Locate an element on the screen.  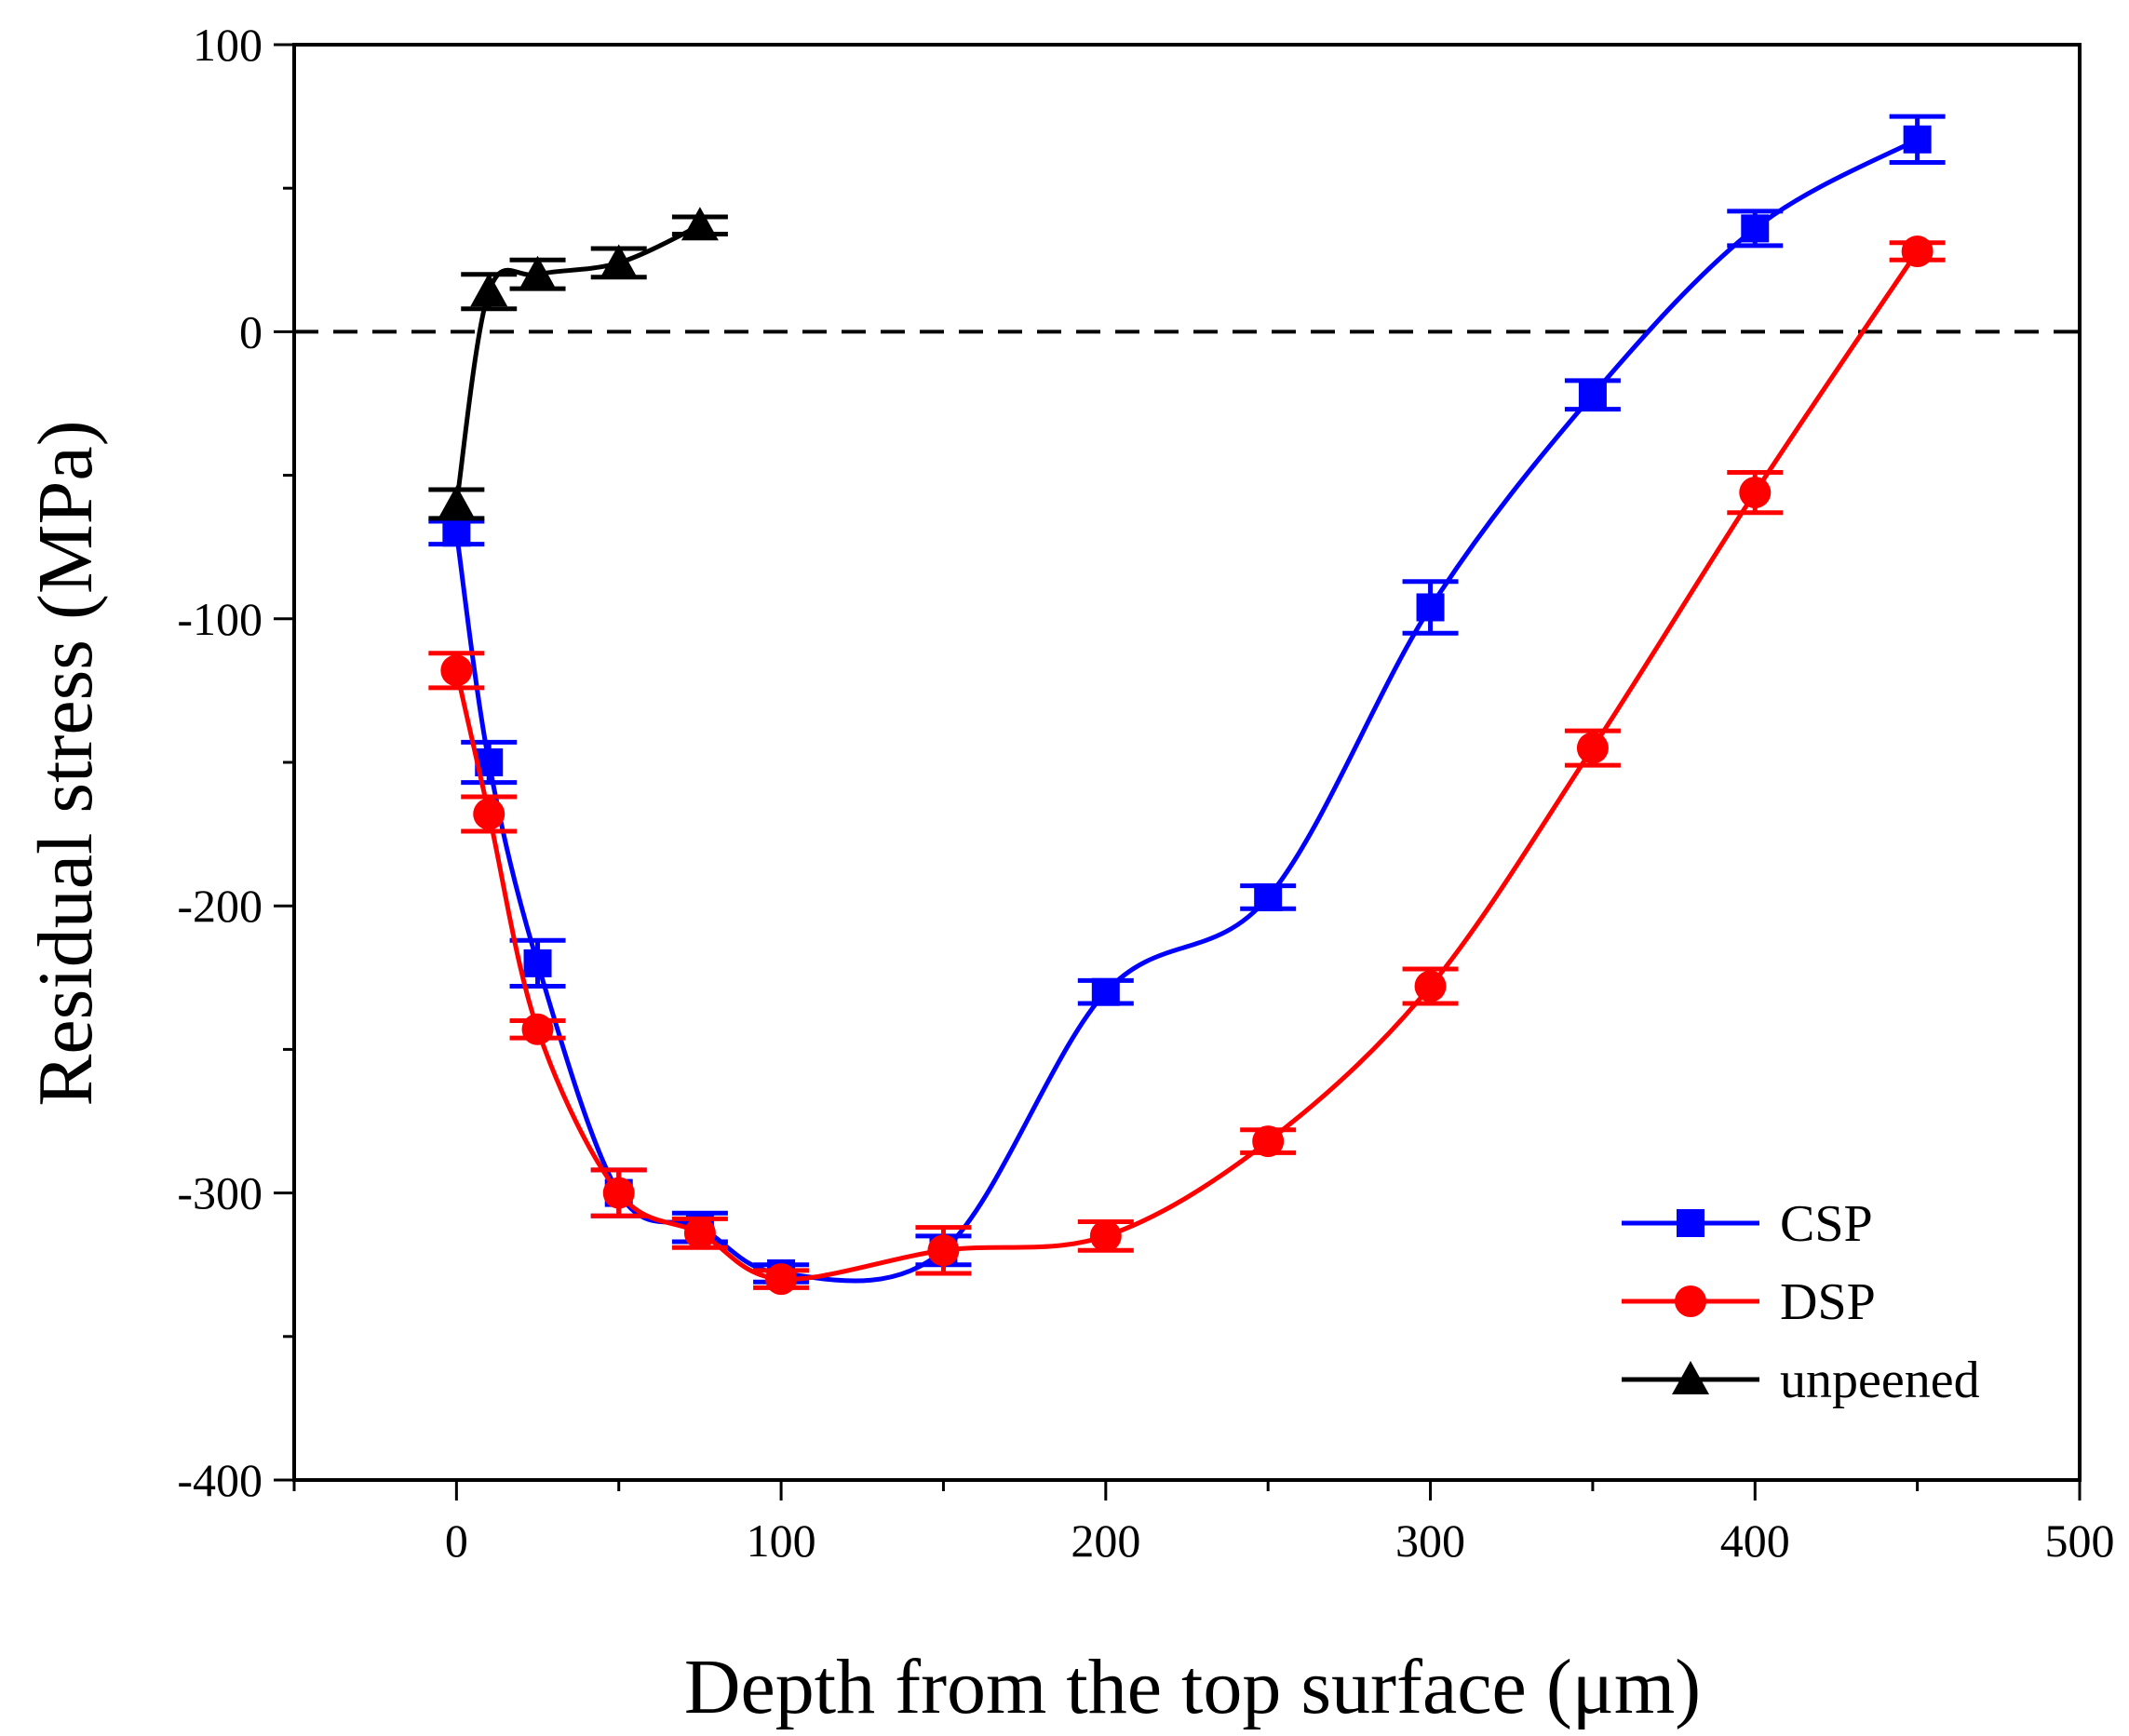
x-tick-label: 0 is located at coordinates (456, 1541).